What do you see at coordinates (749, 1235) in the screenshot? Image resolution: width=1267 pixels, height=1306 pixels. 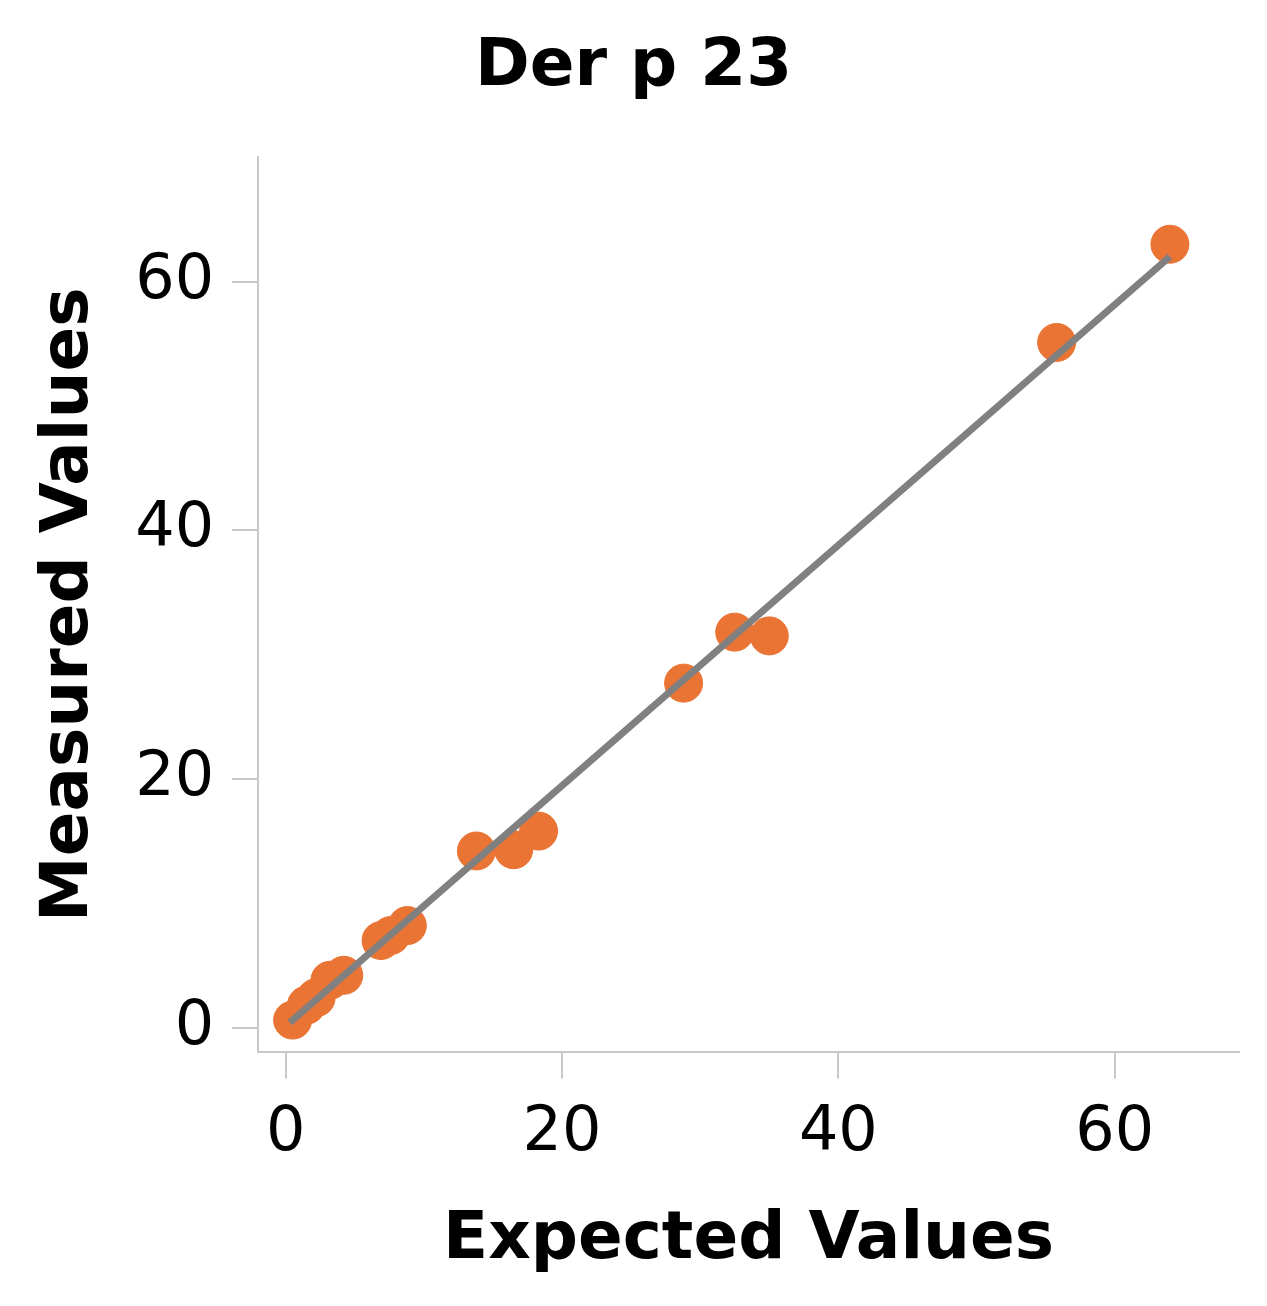 I see `x-axis-title: Expected Values` at bounding box center [749, 1235].